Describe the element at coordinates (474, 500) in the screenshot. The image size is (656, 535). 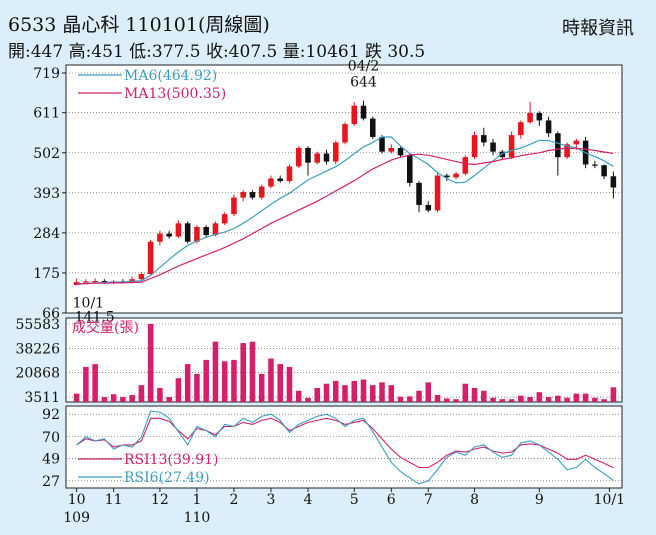
I see `x-tick-label: 8` at that location.